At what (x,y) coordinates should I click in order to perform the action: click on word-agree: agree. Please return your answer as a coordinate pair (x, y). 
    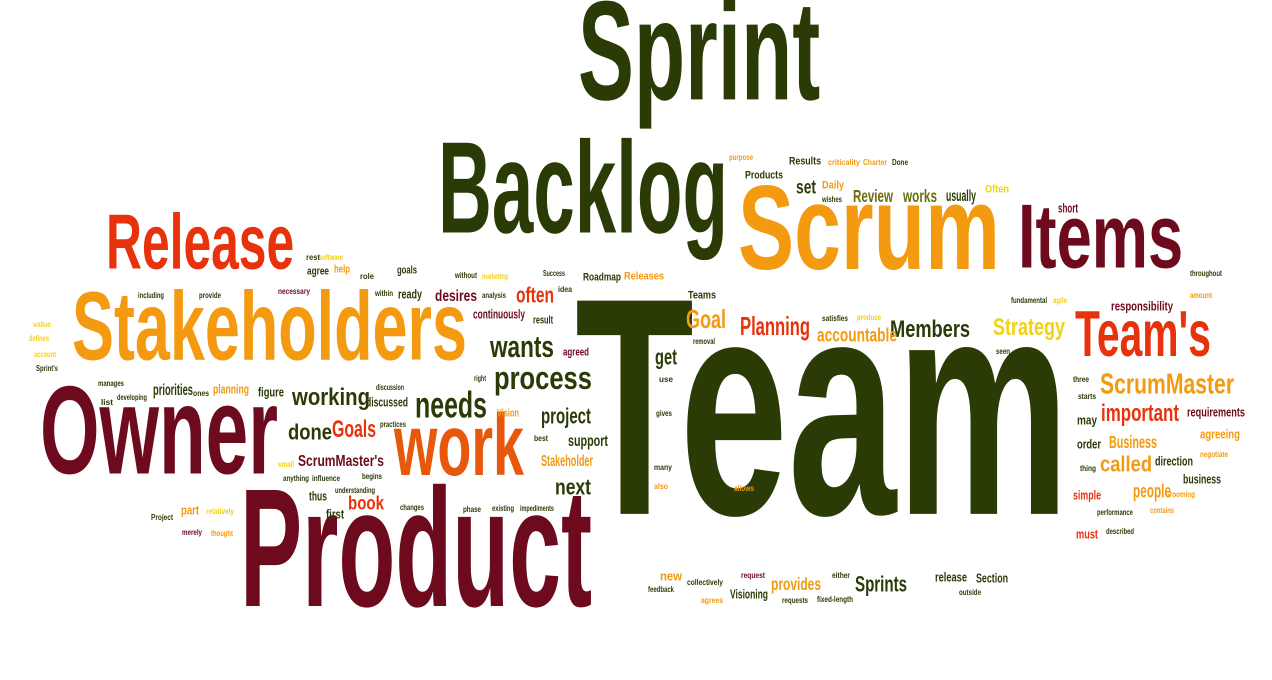
    Looking at the image, I should click on (318, 270).